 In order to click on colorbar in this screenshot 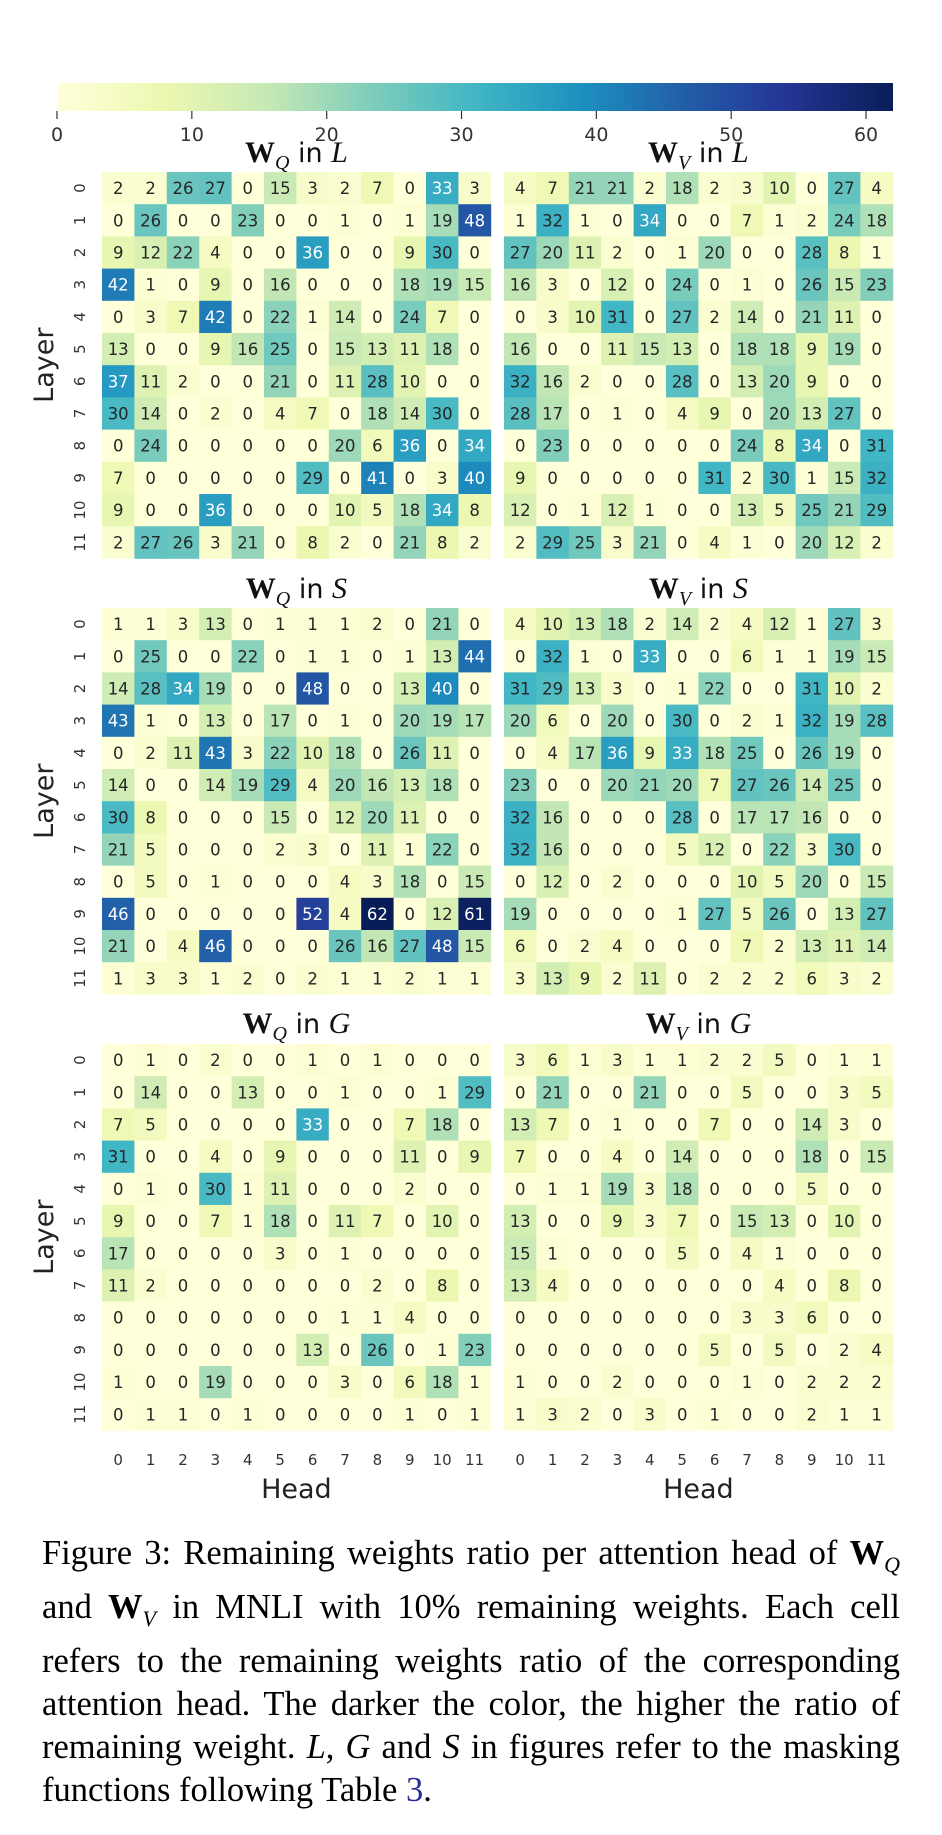, I will do `click(475, 97)`.